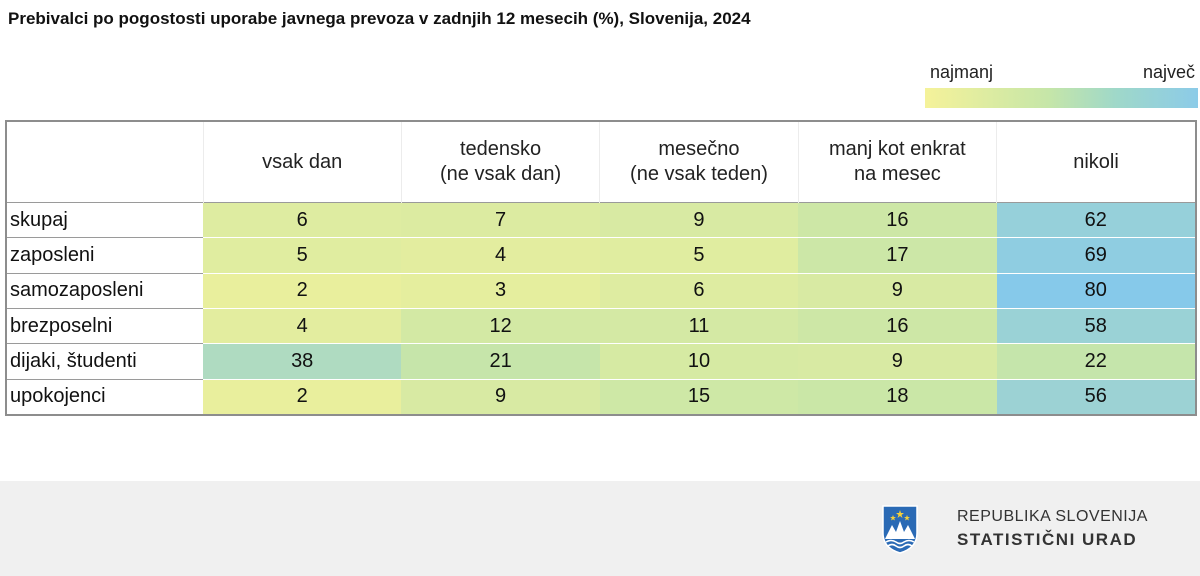 The width and height of the screenshot is (1200, 576). I want to click on heatmap-cell: 21, so click(500, 361).